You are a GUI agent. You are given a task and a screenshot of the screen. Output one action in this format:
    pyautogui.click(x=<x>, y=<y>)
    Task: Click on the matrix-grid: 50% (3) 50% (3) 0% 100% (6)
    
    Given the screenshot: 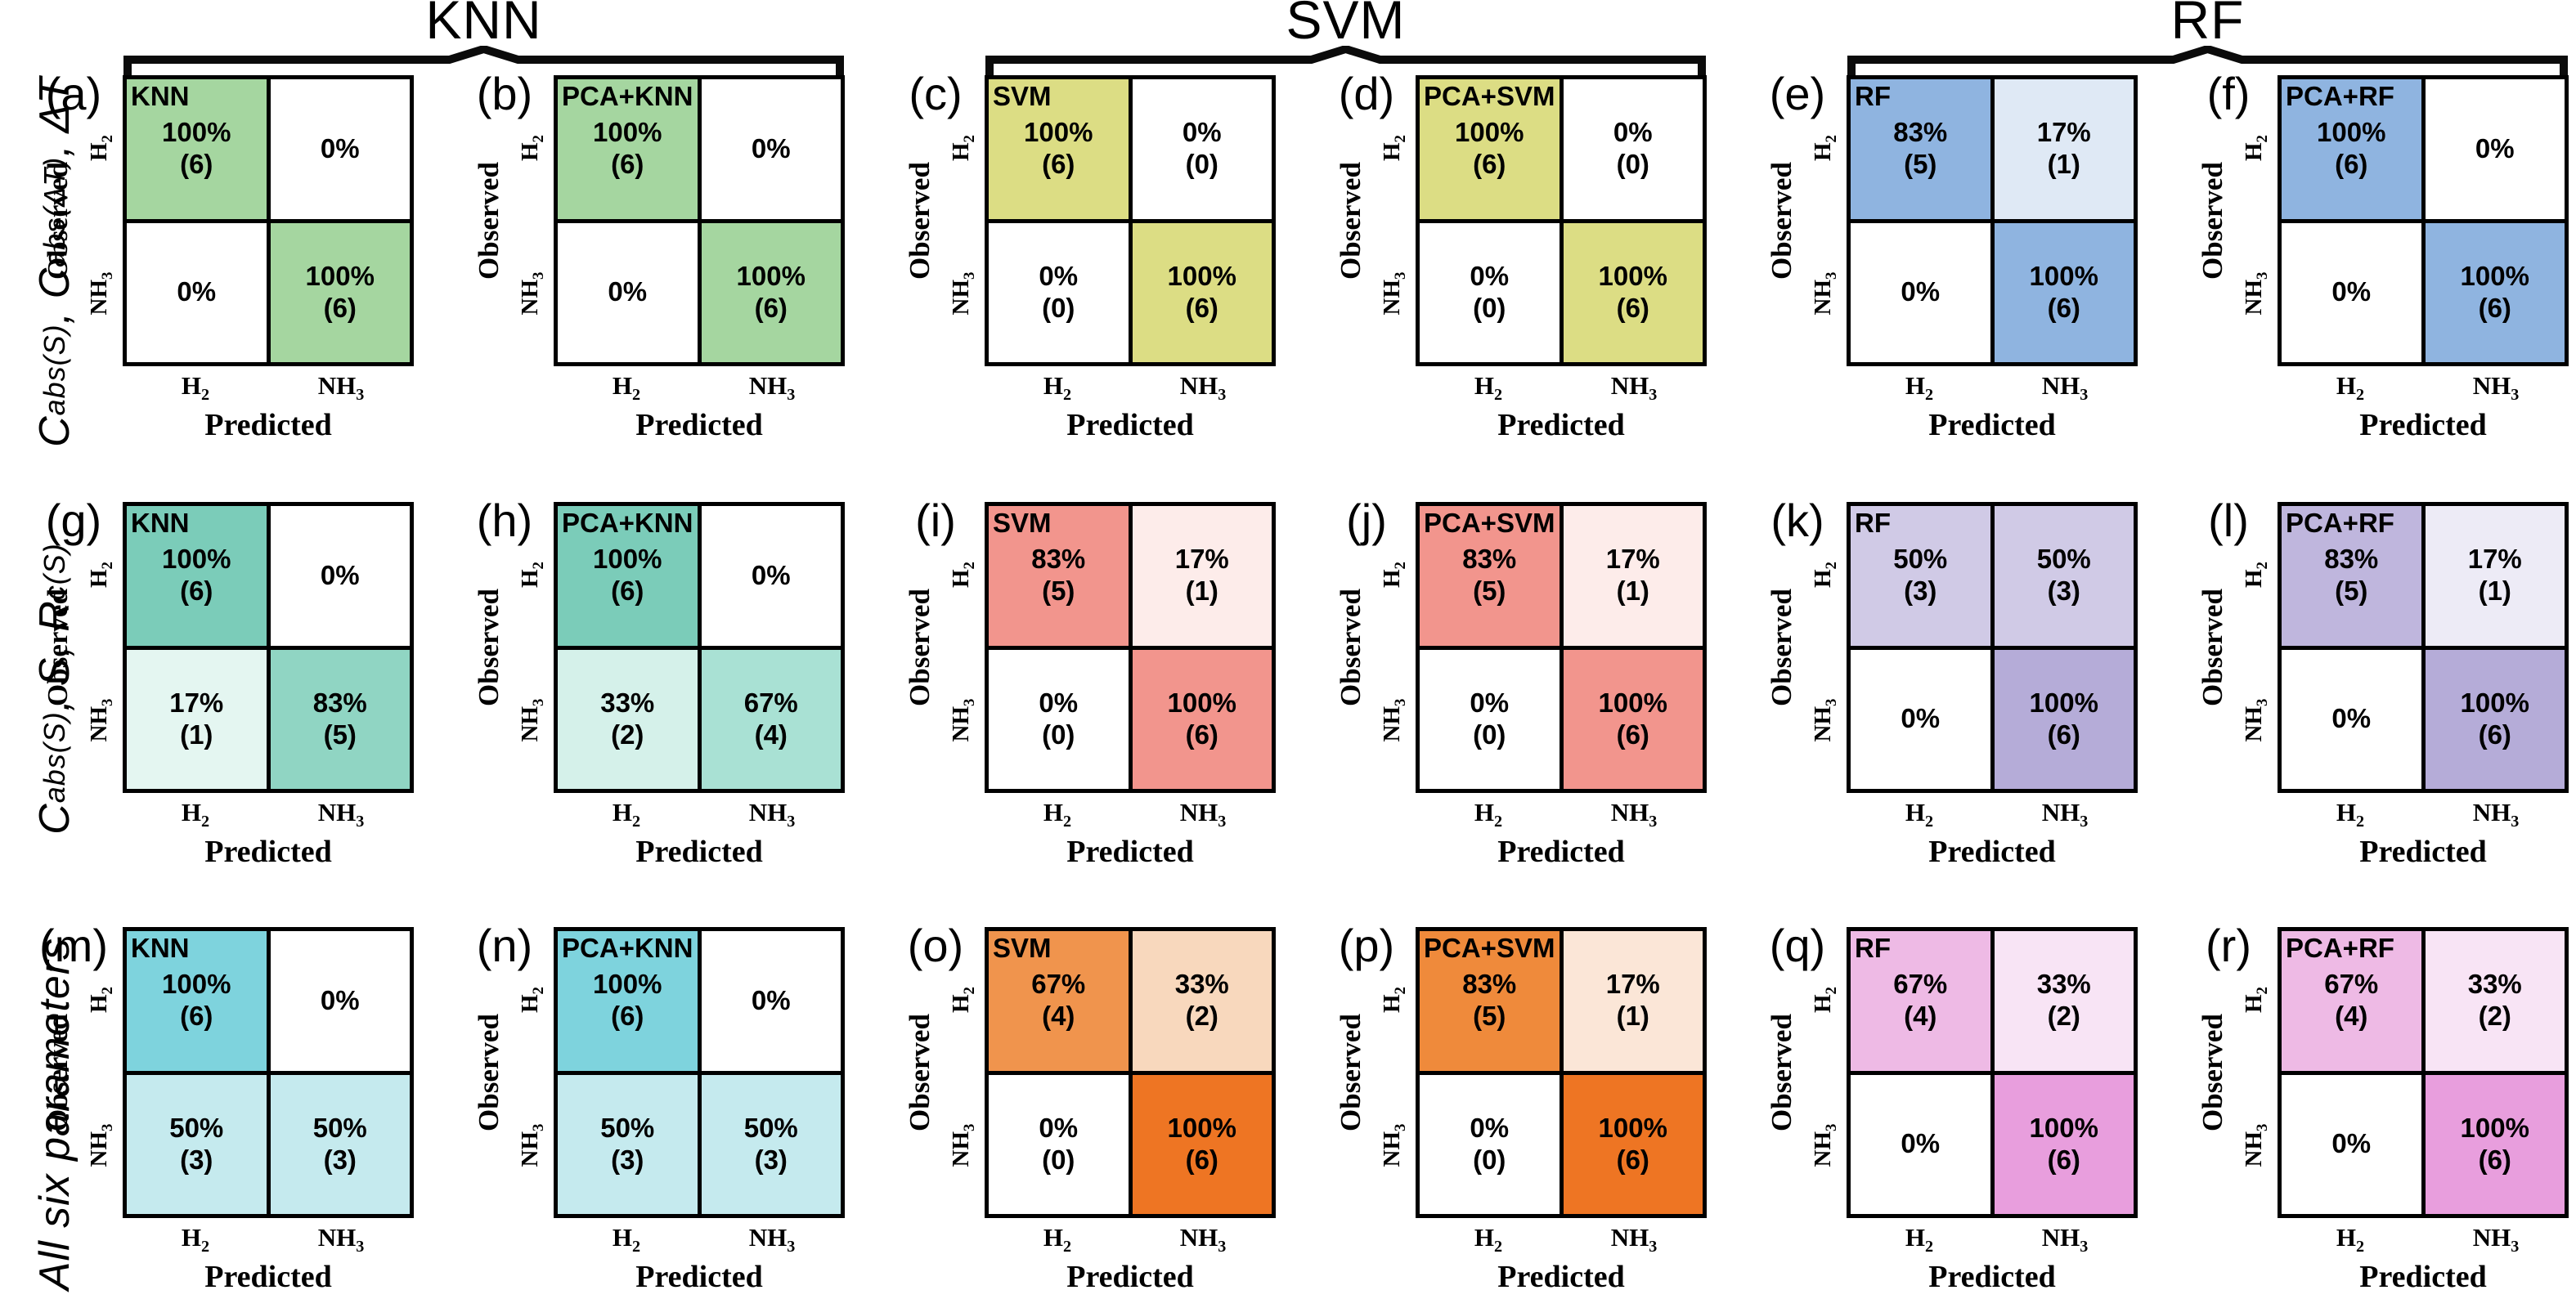 What is the action you would take?
    pyautogui.click(x=1992, y=647)
    